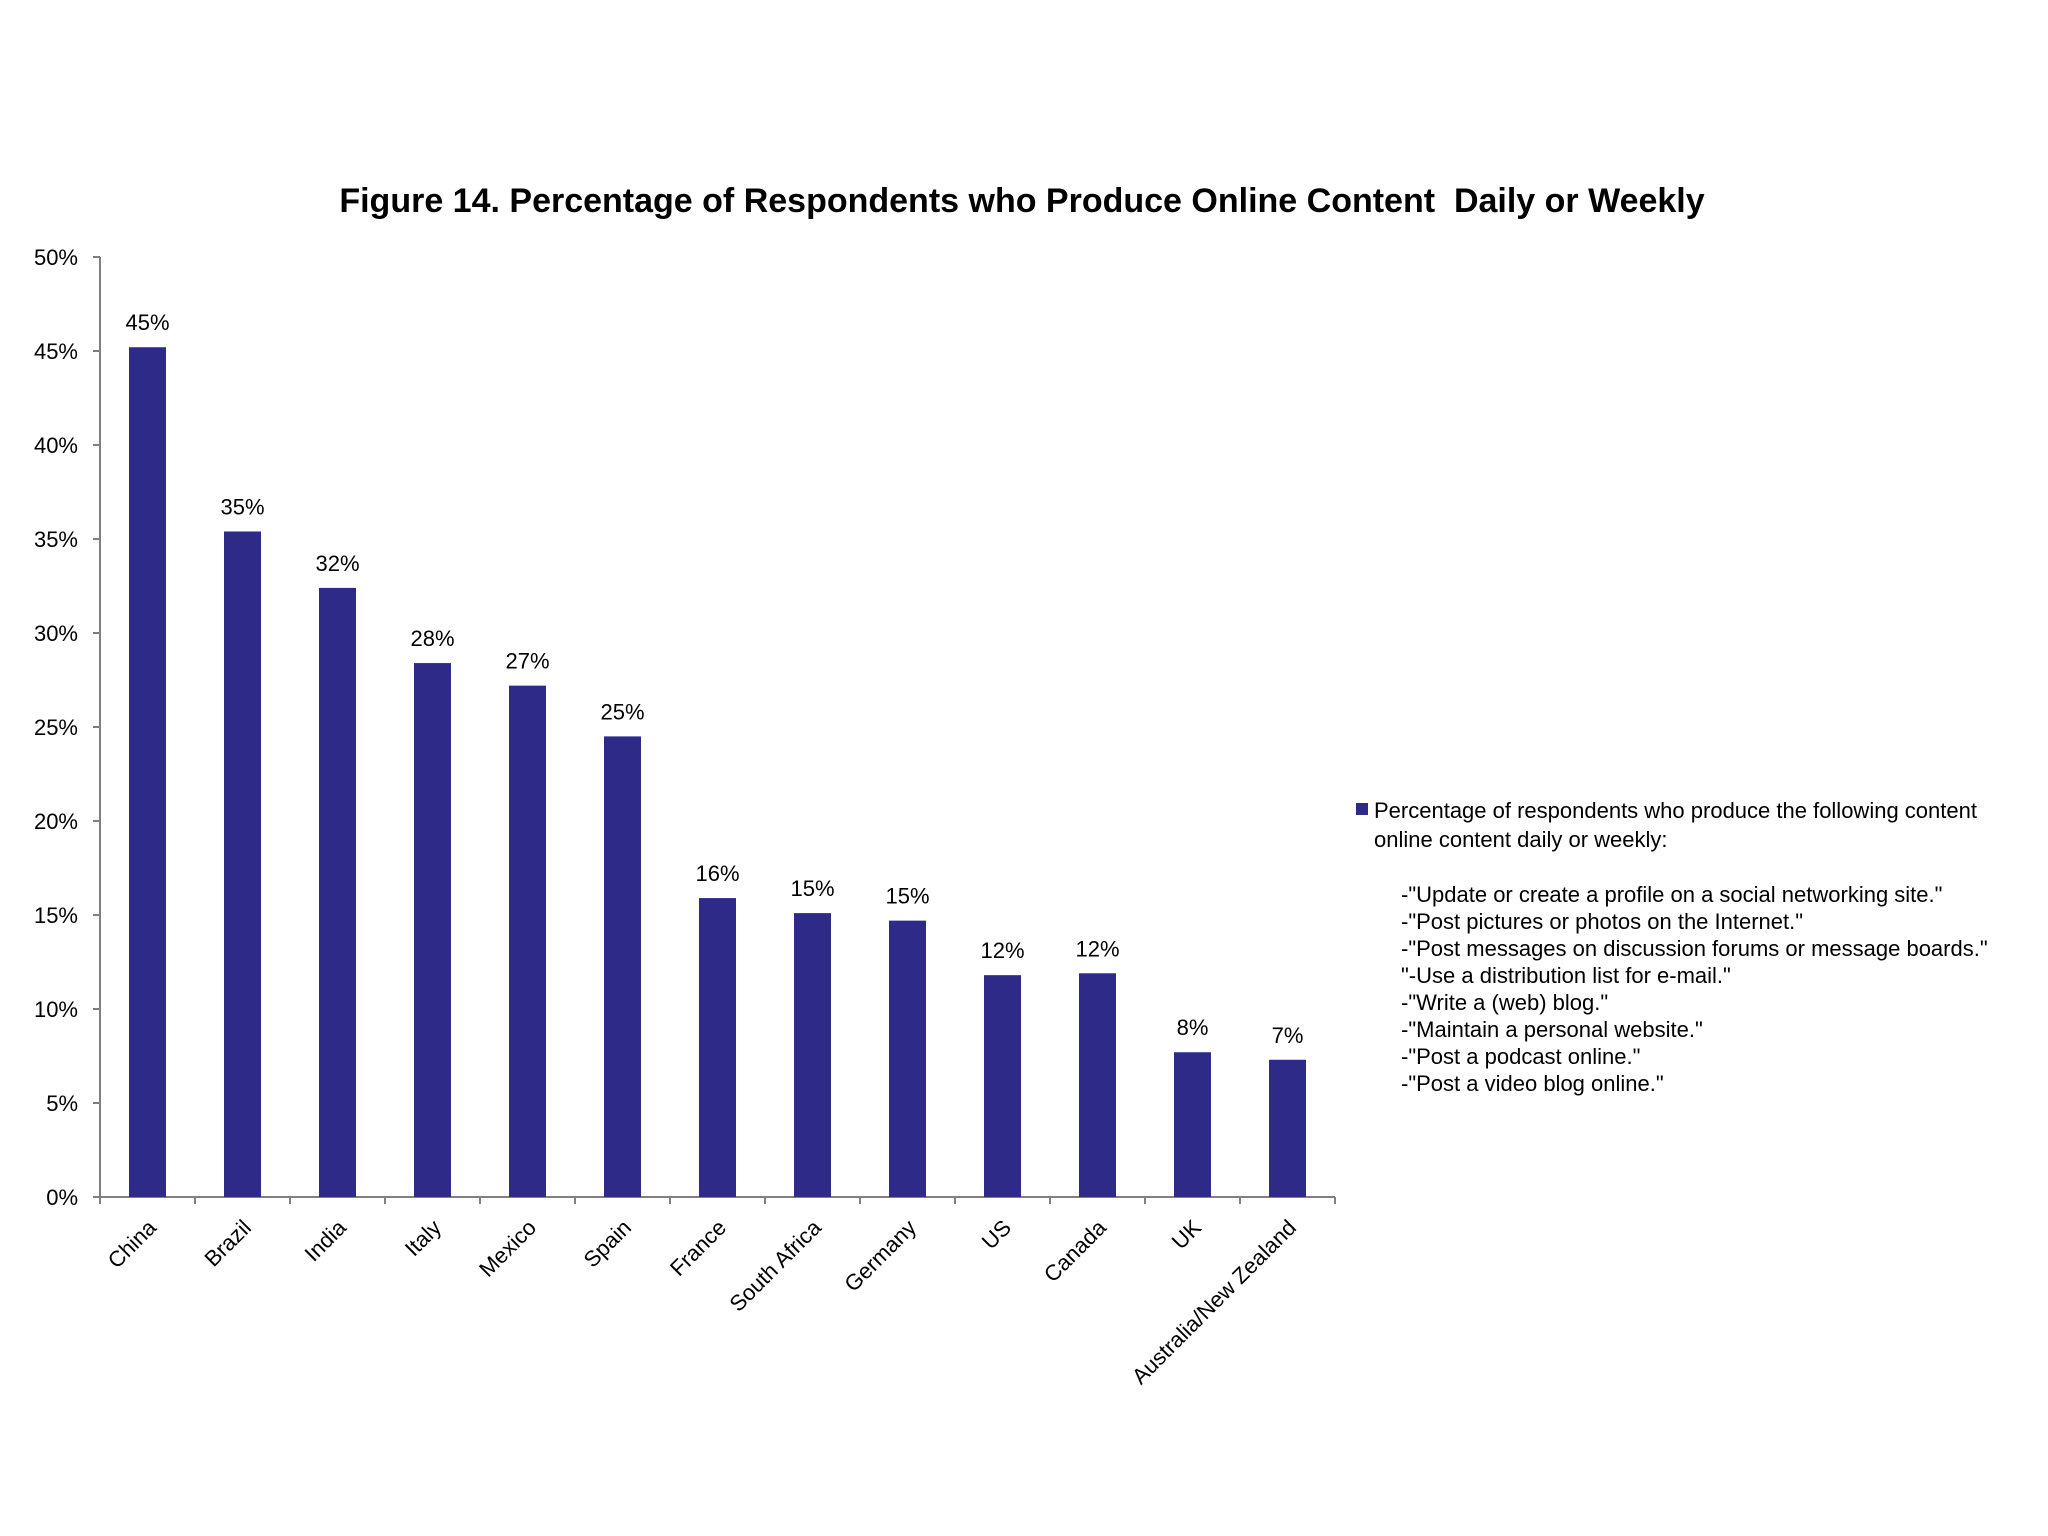  What do you see at coordinates (56, 445) in the screenshot?
I see `y-tick-label: 40%` at bounding box center [56, 445].